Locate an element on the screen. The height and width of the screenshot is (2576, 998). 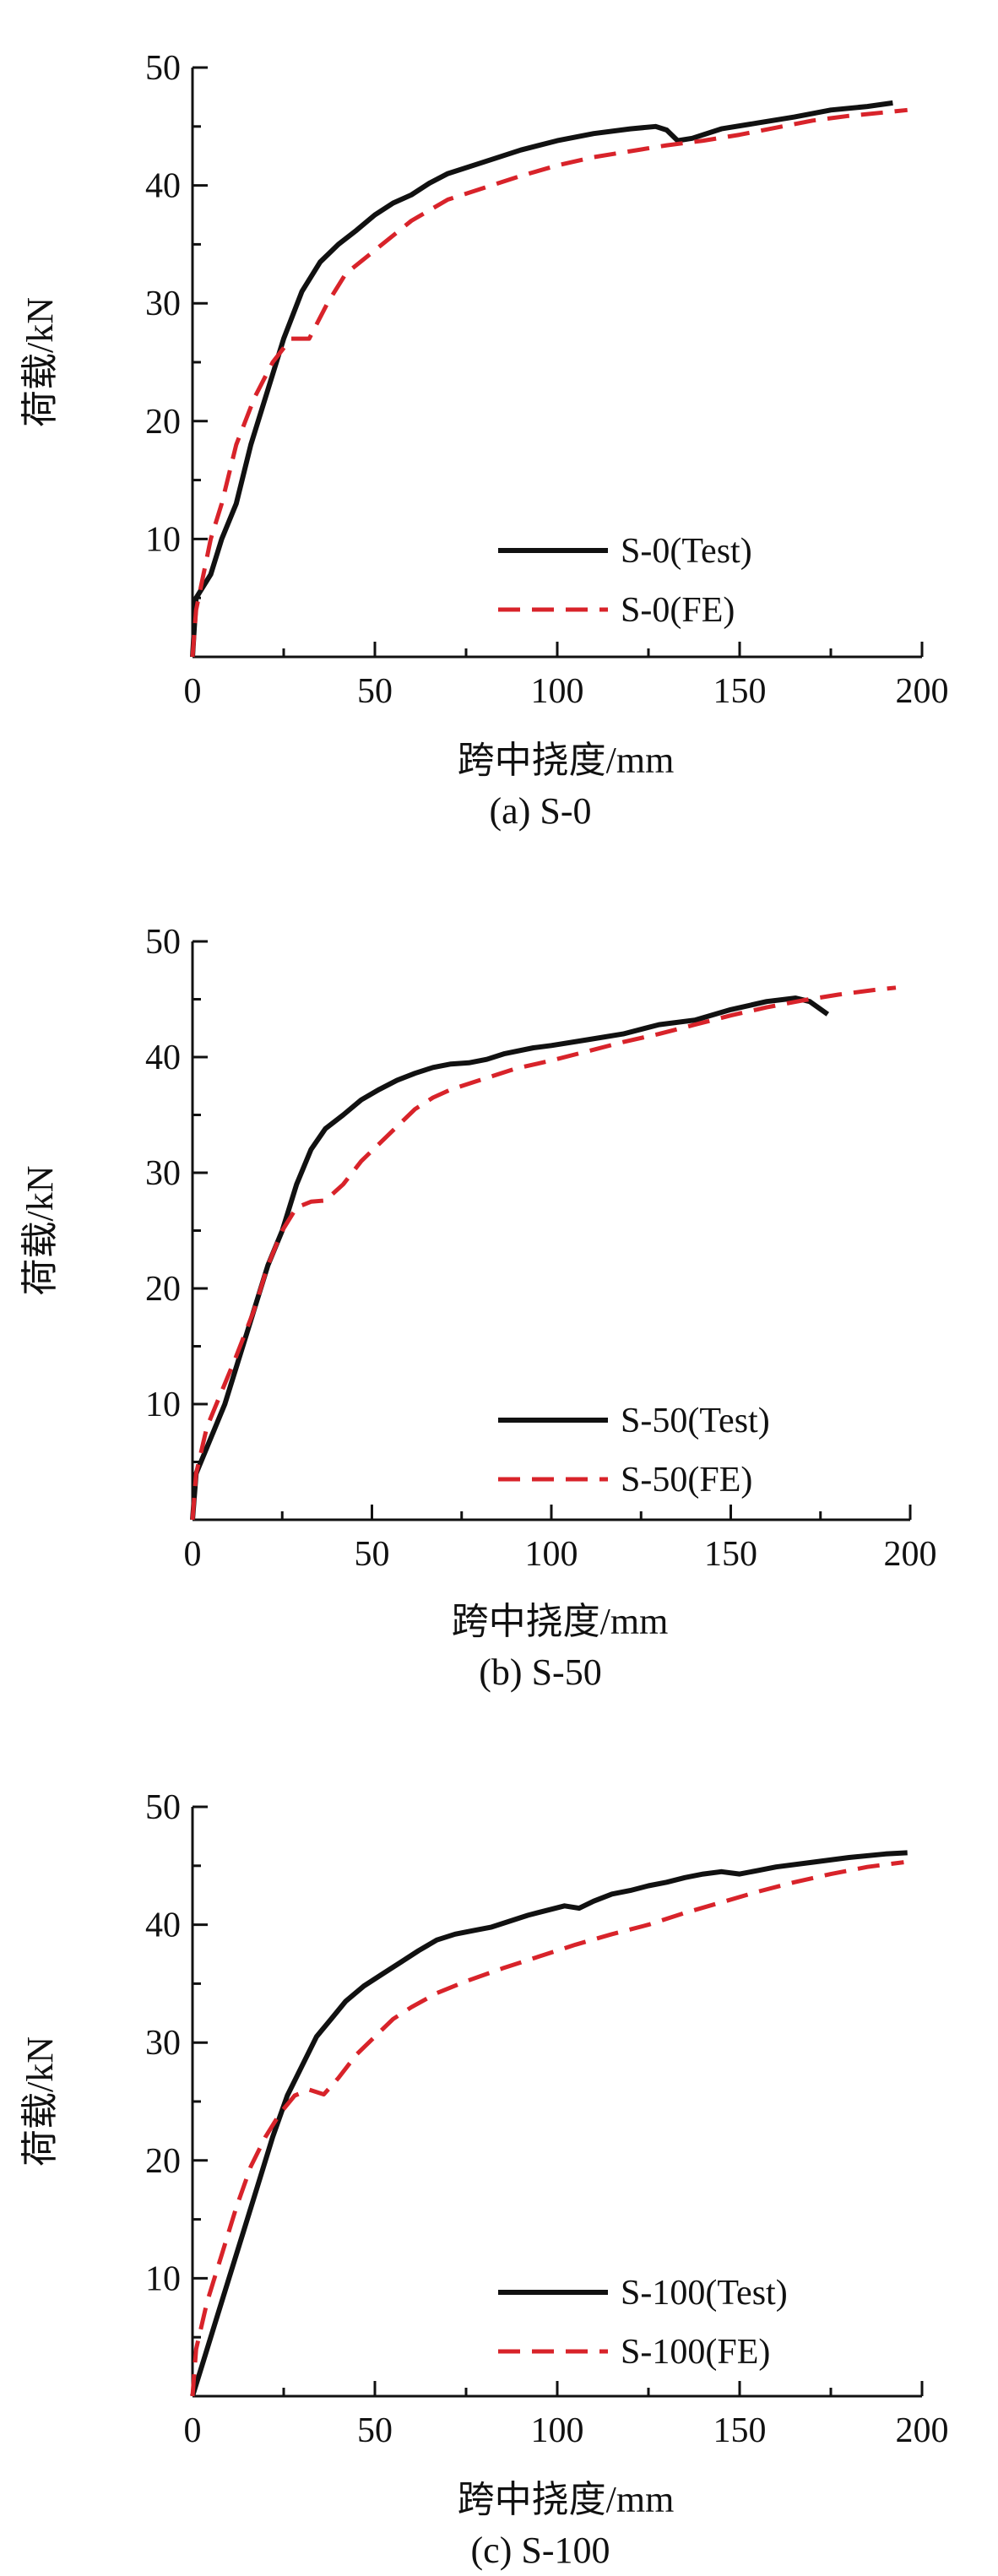
legend-label: S-0(FE) is located at coordinates (678, 611).